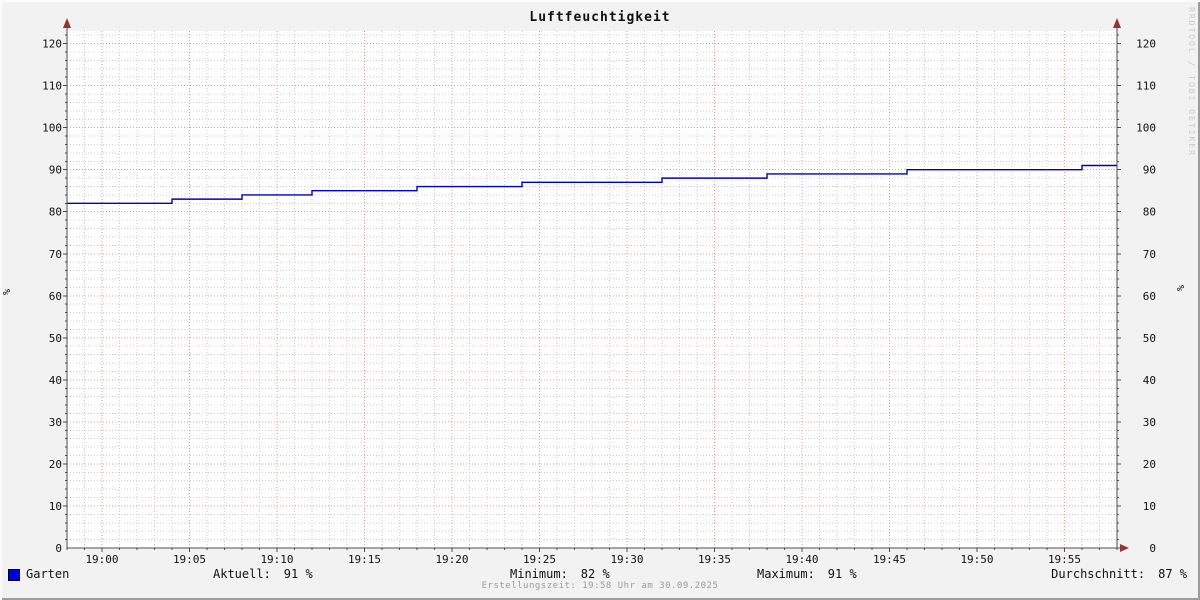  I want to click on stat-label: Minimum:, so click(539, 574).